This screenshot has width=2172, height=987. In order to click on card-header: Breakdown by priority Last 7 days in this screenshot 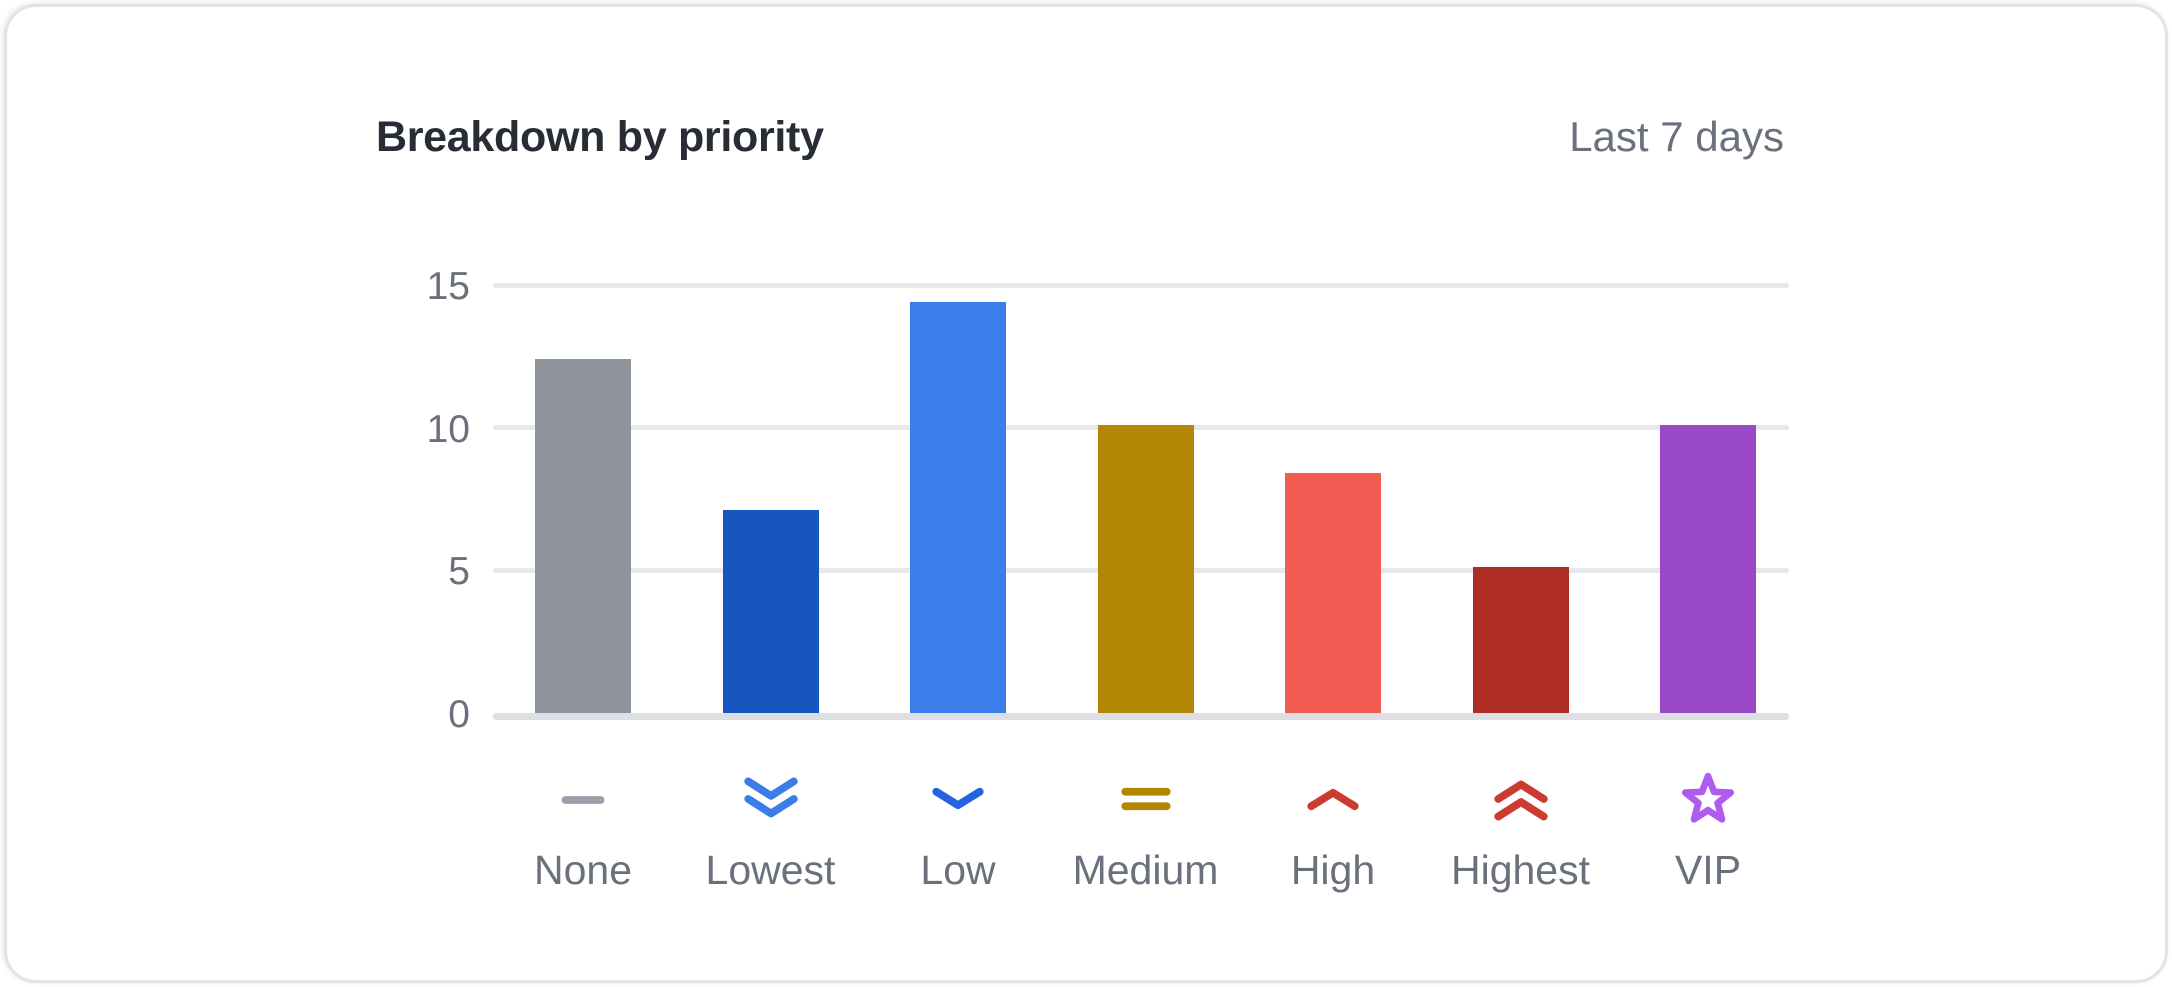, I will do `click(1080, 137)`.